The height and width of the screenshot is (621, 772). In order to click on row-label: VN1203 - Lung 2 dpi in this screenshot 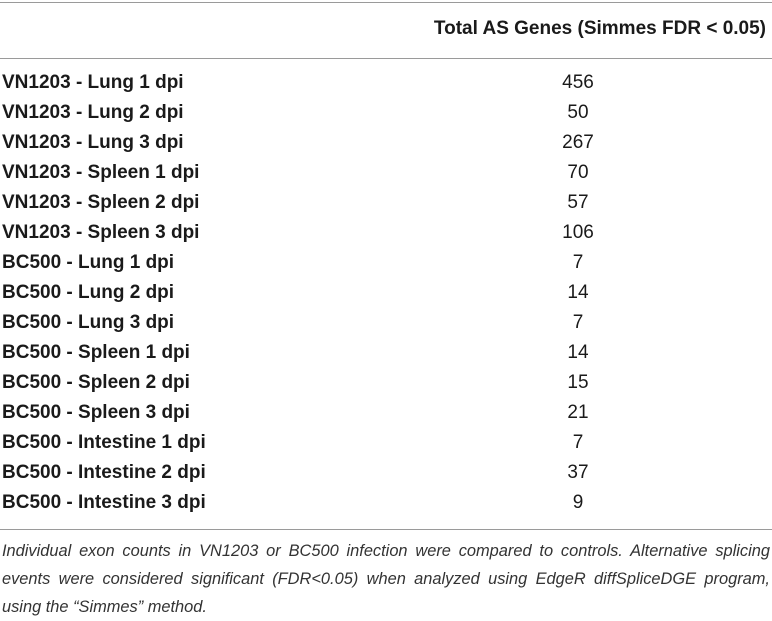, I will do `click(93, 112)`.